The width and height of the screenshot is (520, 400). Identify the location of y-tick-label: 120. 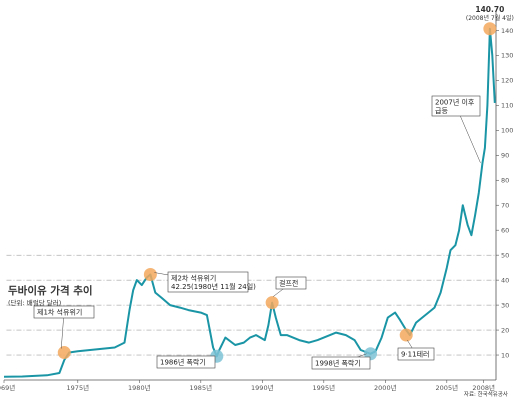
(507, 81).